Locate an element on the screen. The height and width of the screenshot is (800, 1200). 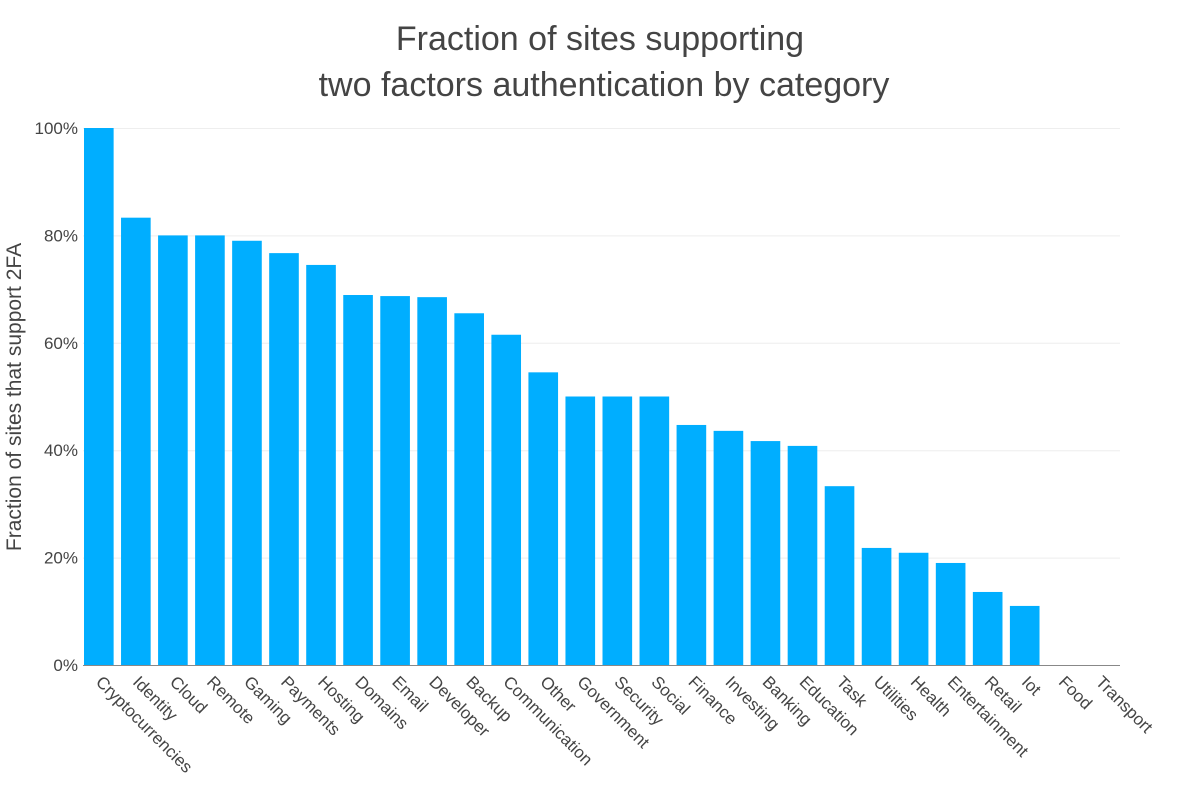
y-tick-label: 80% is located at coordinates (61, 235).